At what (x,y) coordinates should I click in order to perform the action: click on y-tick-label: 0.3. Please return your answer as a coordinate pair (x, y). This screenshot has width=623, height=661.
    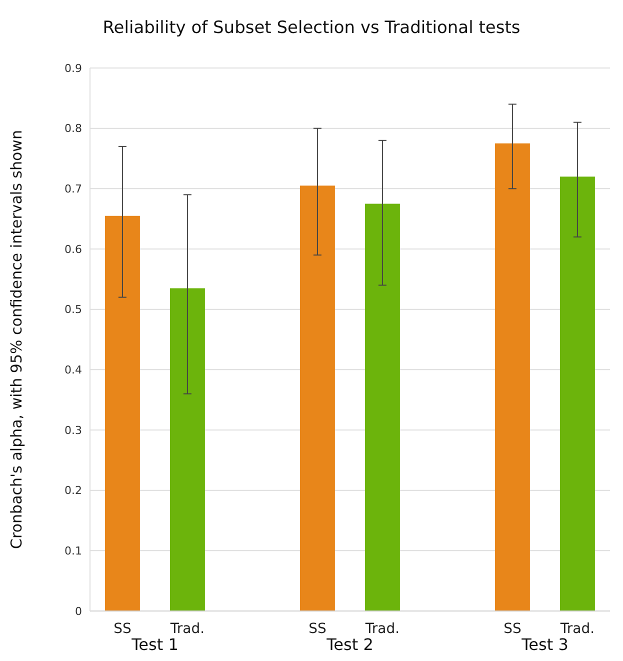
    Looking at the image, I should click on (73, 430).